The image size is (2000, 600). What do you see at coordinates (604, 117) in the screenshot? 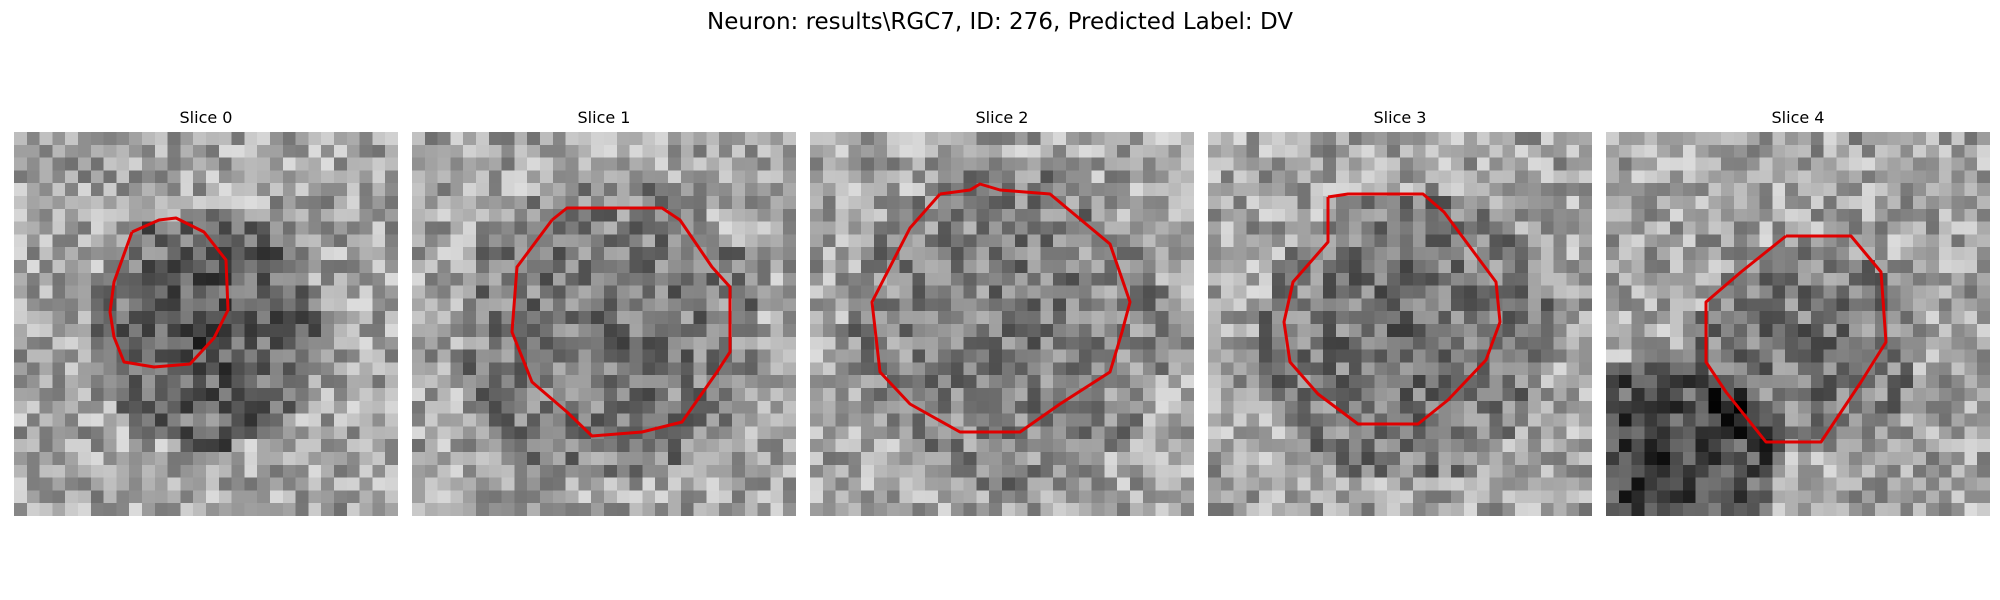
I see `slice-title-1: Slice 1` at bounding box center [604, 117].